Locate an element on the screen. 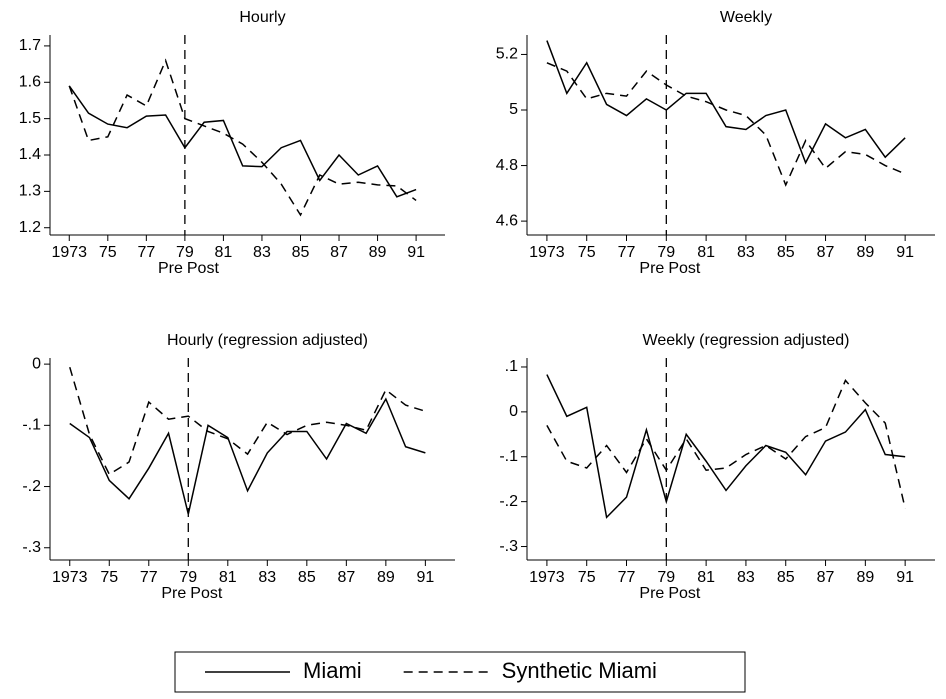 Image resolution: width=946 pixels, height=699 pixels. y-tick-label: 5 is located at coordinates (513, 109).